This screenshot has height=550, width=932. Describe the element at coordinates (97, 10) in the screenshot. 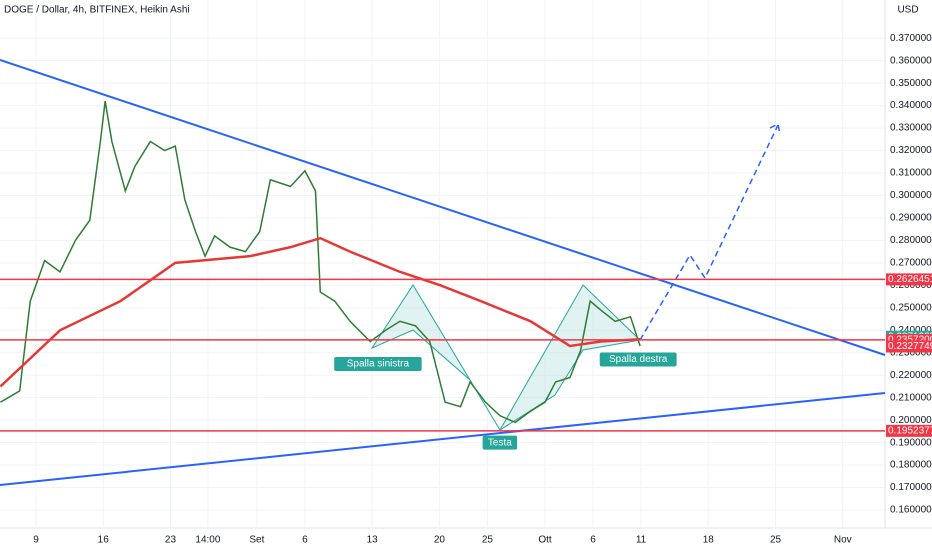

I see `chart-title: DOGE / Dollar, 4h, BITFINEX, Heikin Ashi` at that location.